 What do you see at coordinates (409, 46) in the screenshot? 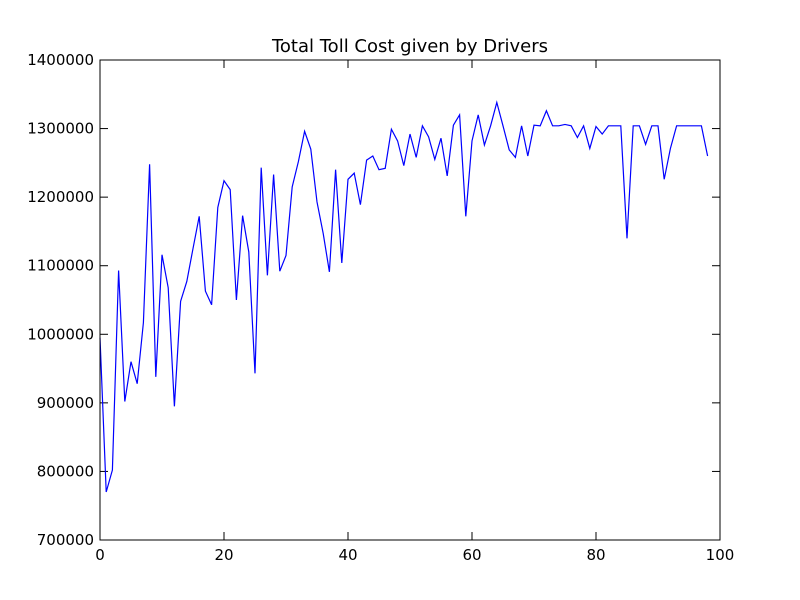
I see `chart-title: Total Toll Cost given by Drivers` at bounding box center [409, 46].